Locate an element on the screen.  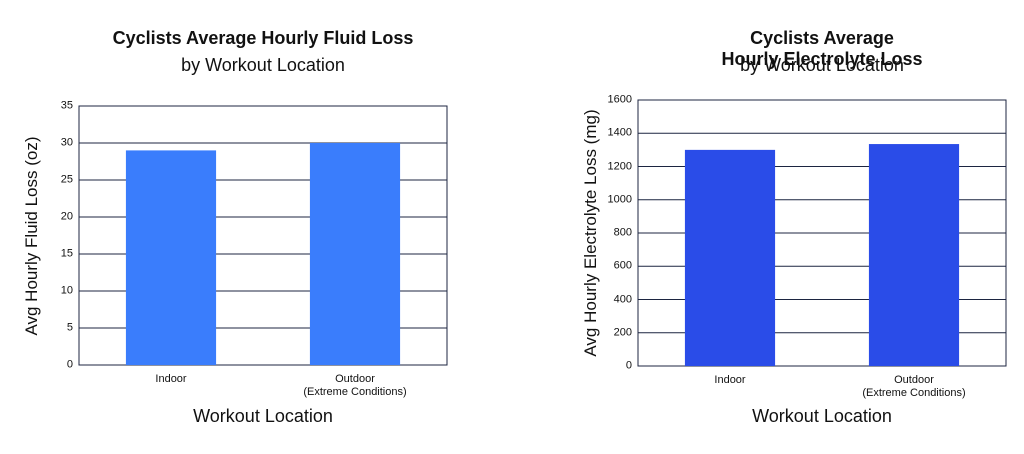
y-tick-label: 10 is located at coordinates (66, 290).